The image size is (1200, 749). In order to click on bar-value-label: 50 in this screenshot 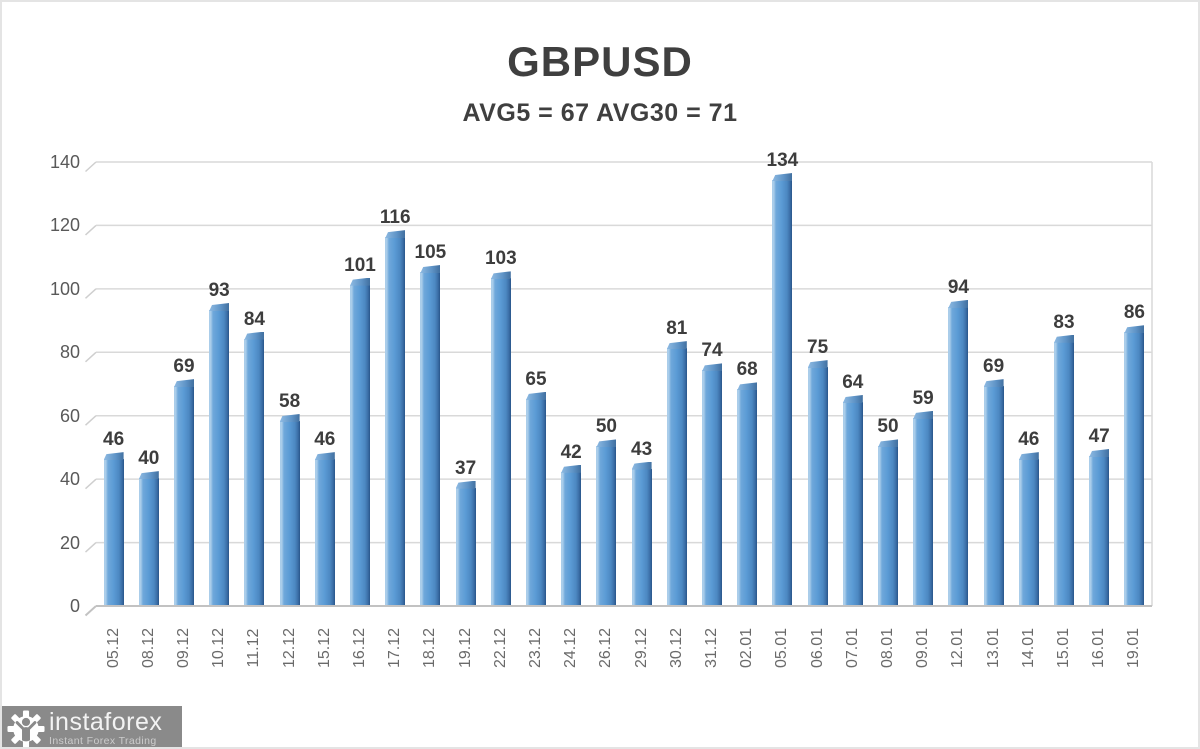, I will do `click(888, 427)`.